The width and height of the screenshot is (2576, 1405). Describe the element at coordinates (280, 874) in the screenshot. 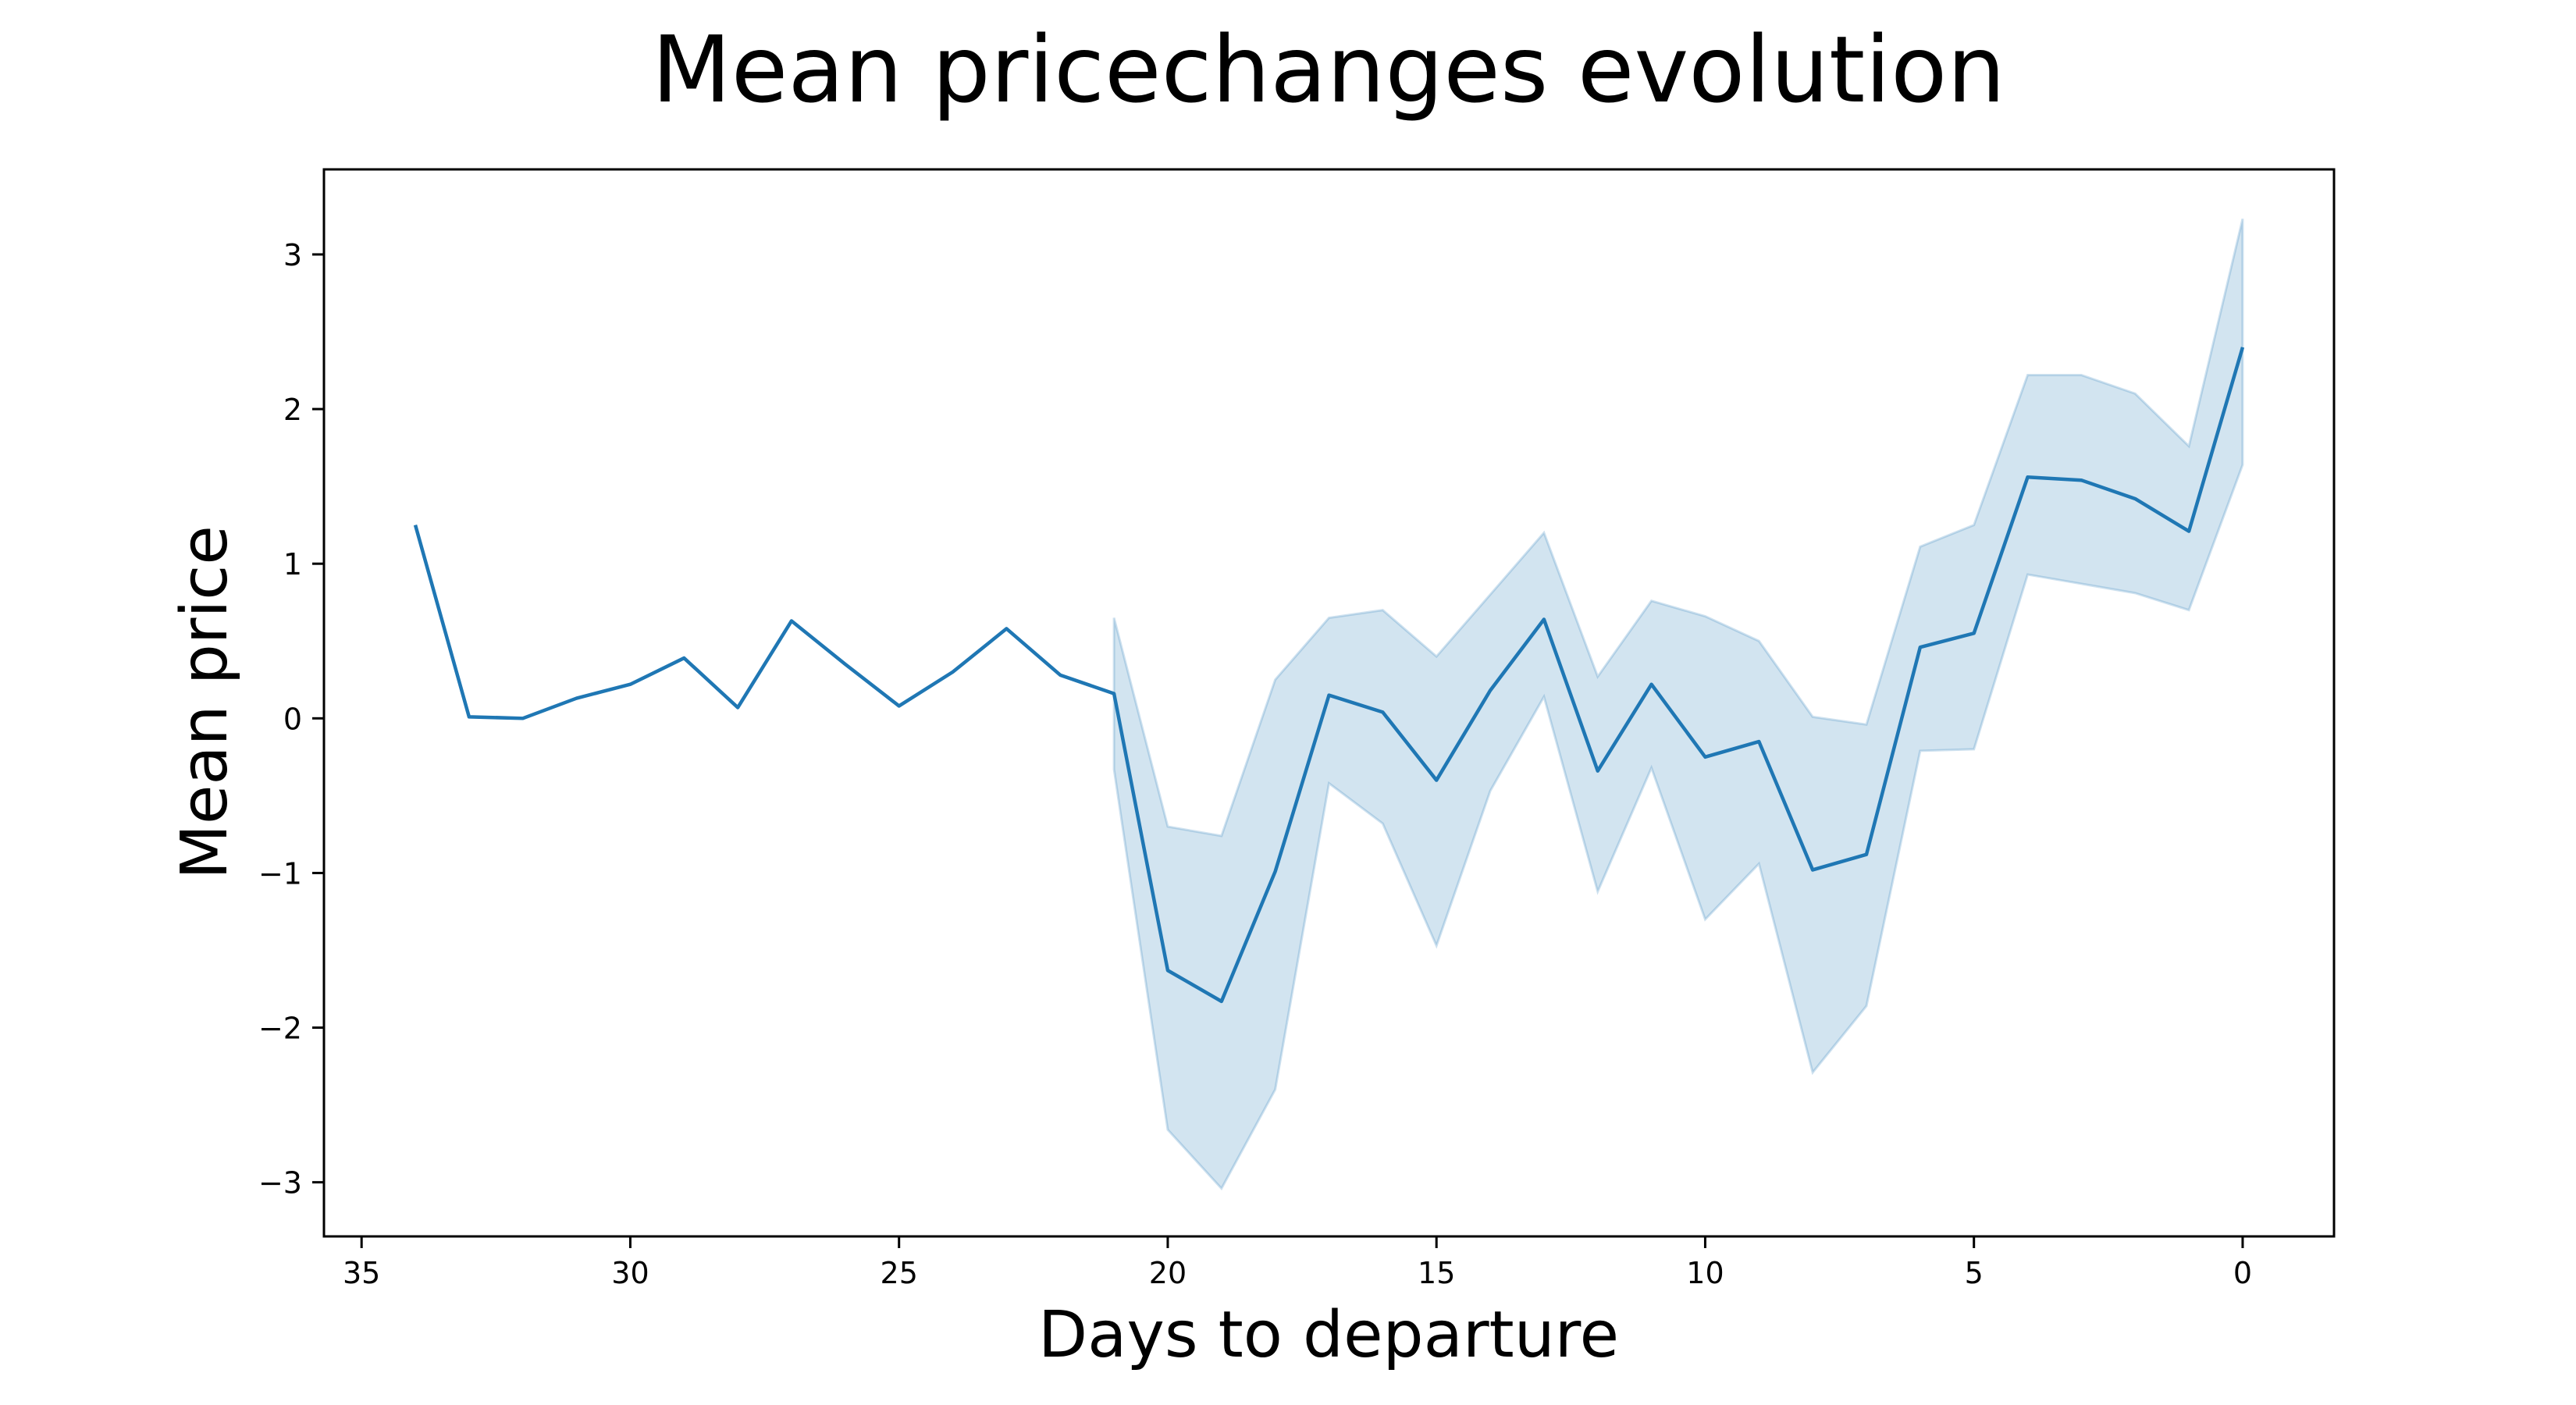

I see `y-tick-label: −1` at that location.